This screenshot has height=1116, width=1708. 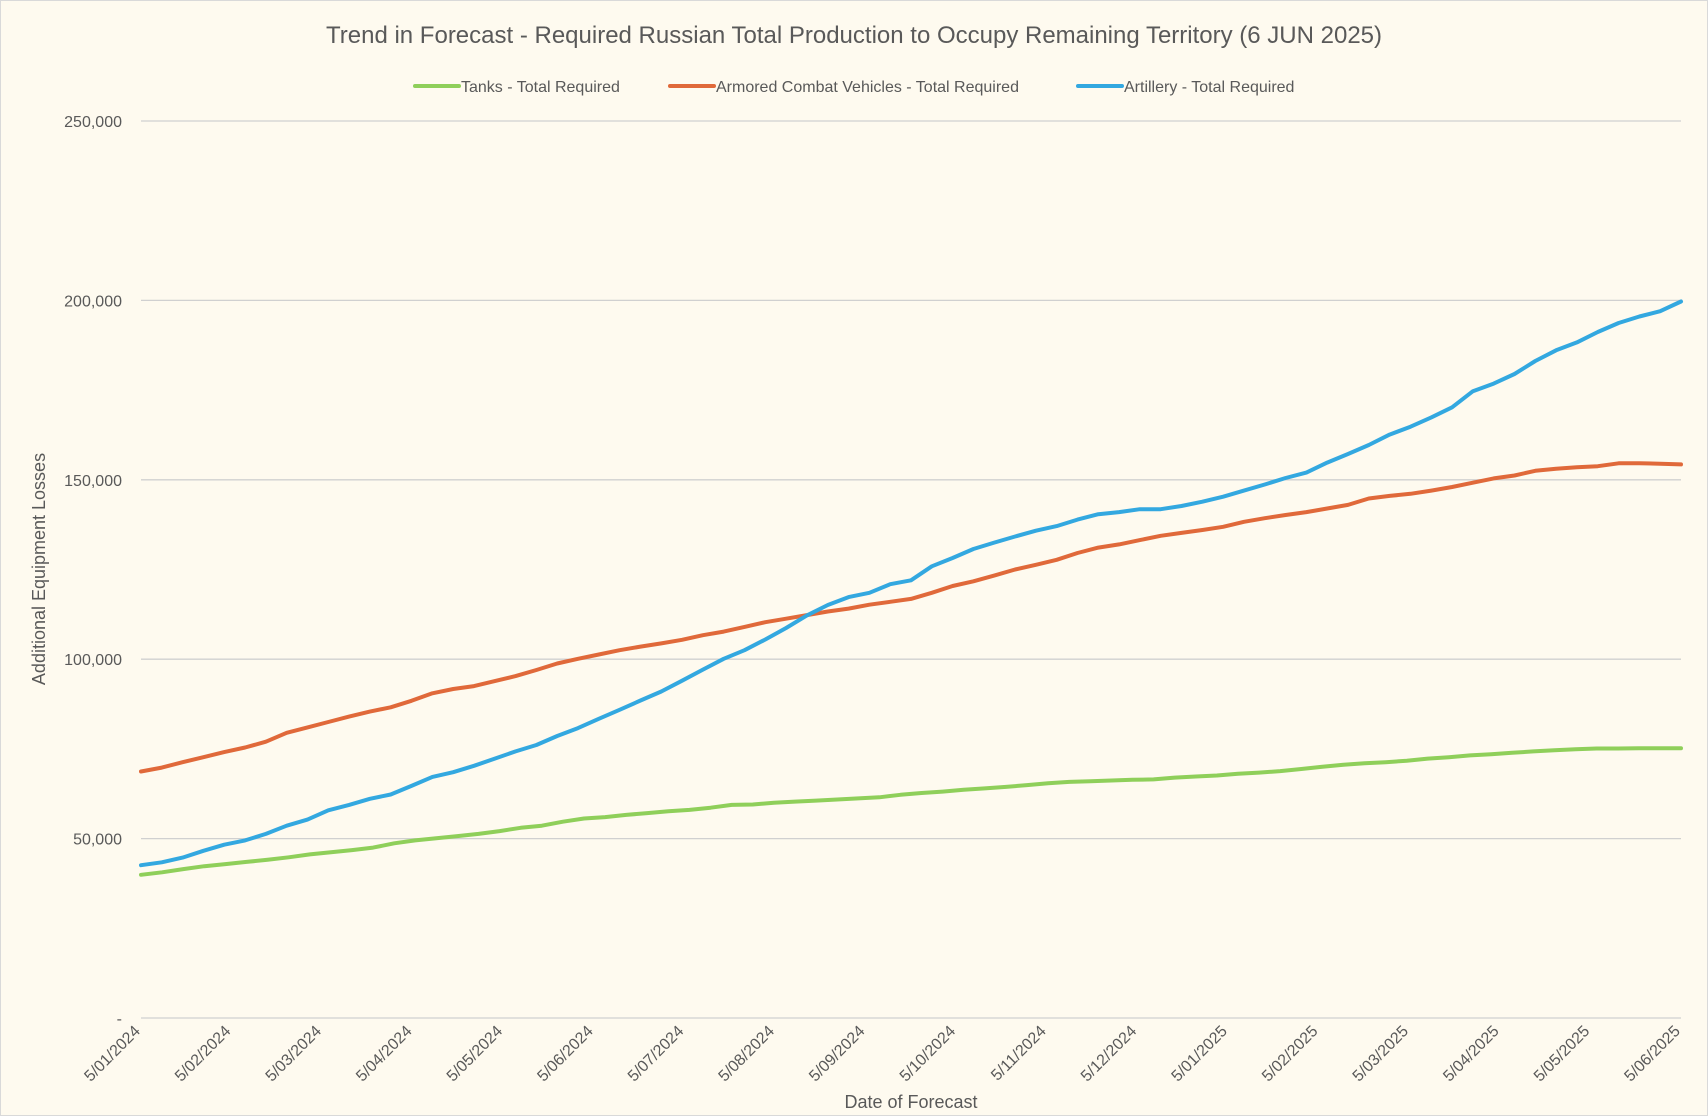 What do you see at coordinates (1290, 1054) in the screenshot?
I see `x-tick-label: 5/02/2025` at bounding box center [1290, 1054].